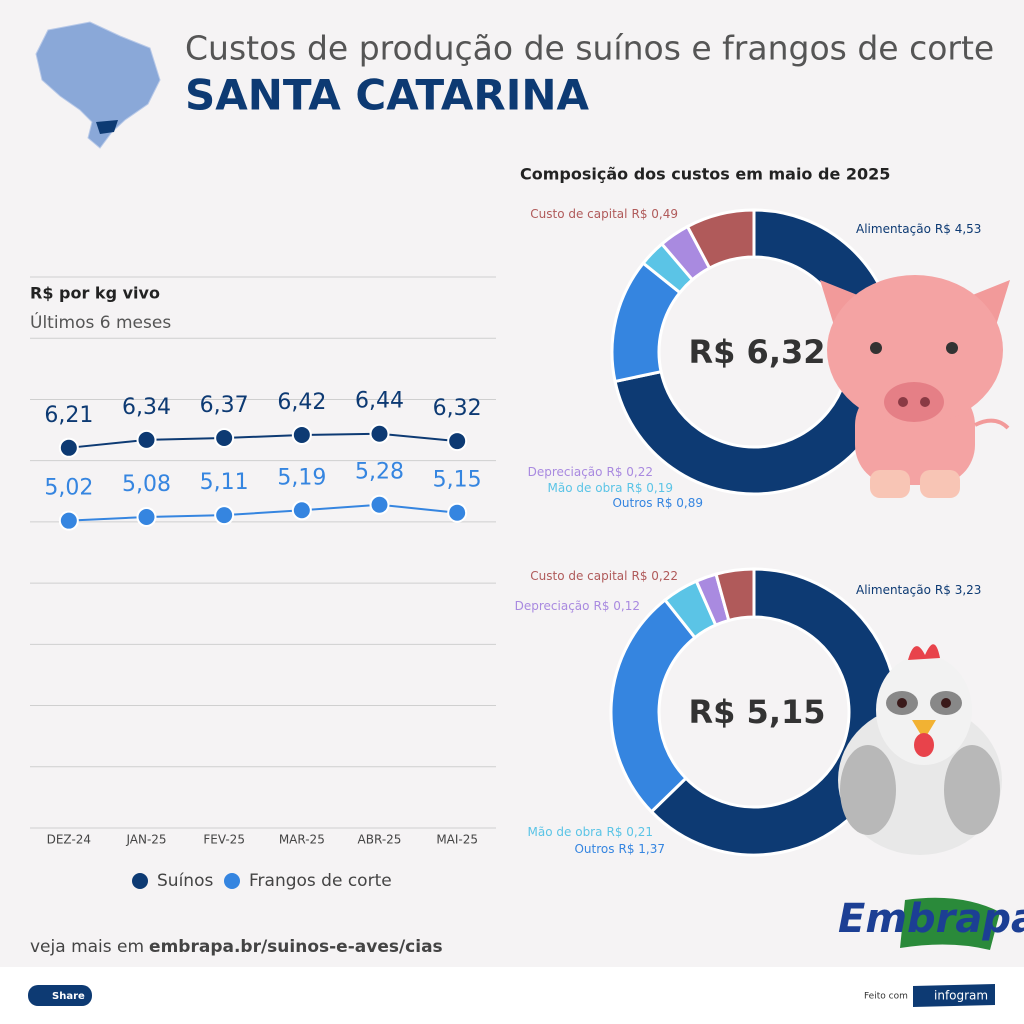 This screenshot has width=1024, height=1024. What do you see at coordinates (224, 405) in the screenshot?
I see `data-label: 6,37` at bounding box center [224, 405].